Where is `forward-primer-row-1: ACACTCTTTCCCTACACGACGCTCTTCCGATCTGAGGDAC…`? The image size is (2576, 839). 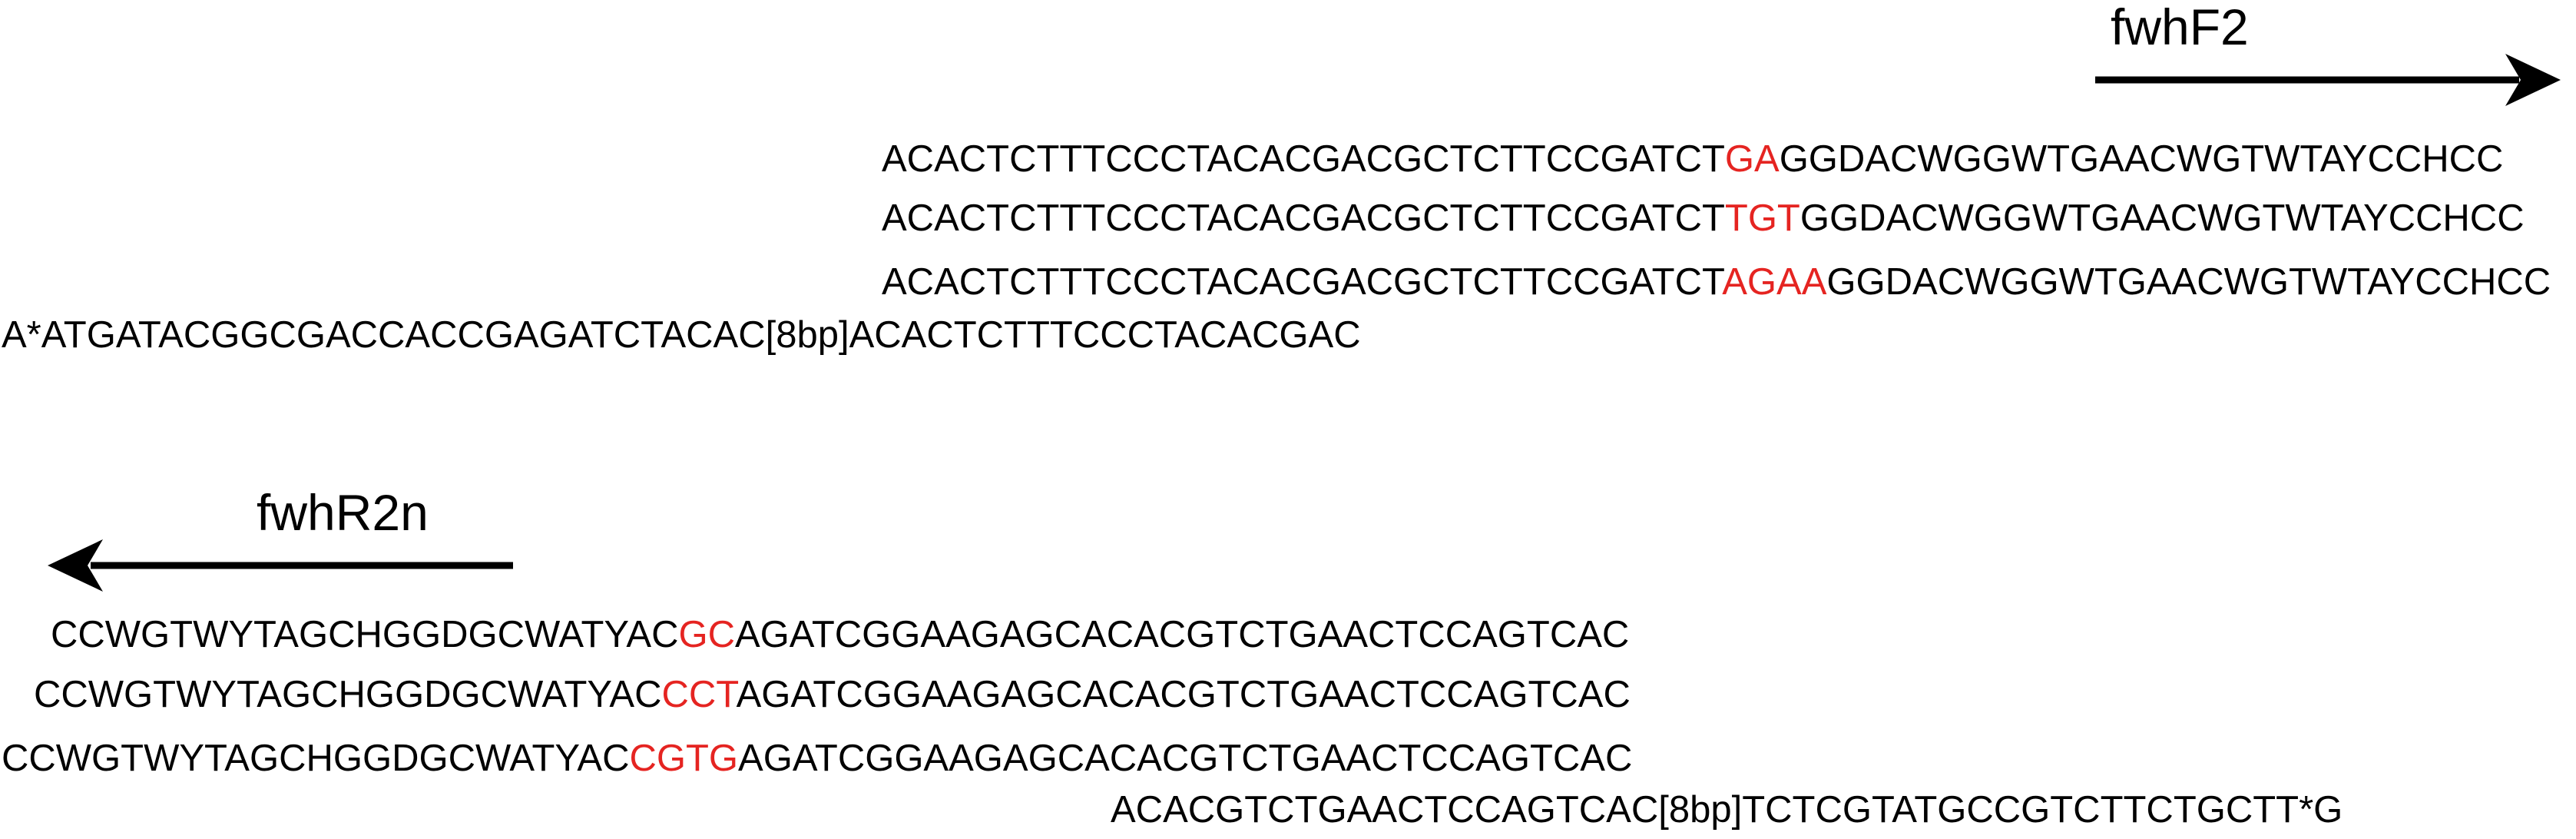
forward-primer-row-1: ACACTCTTTCCCTACACGACGCTCTTCCGATCTGAGGDAC… is located at coordinates (1693, 159).